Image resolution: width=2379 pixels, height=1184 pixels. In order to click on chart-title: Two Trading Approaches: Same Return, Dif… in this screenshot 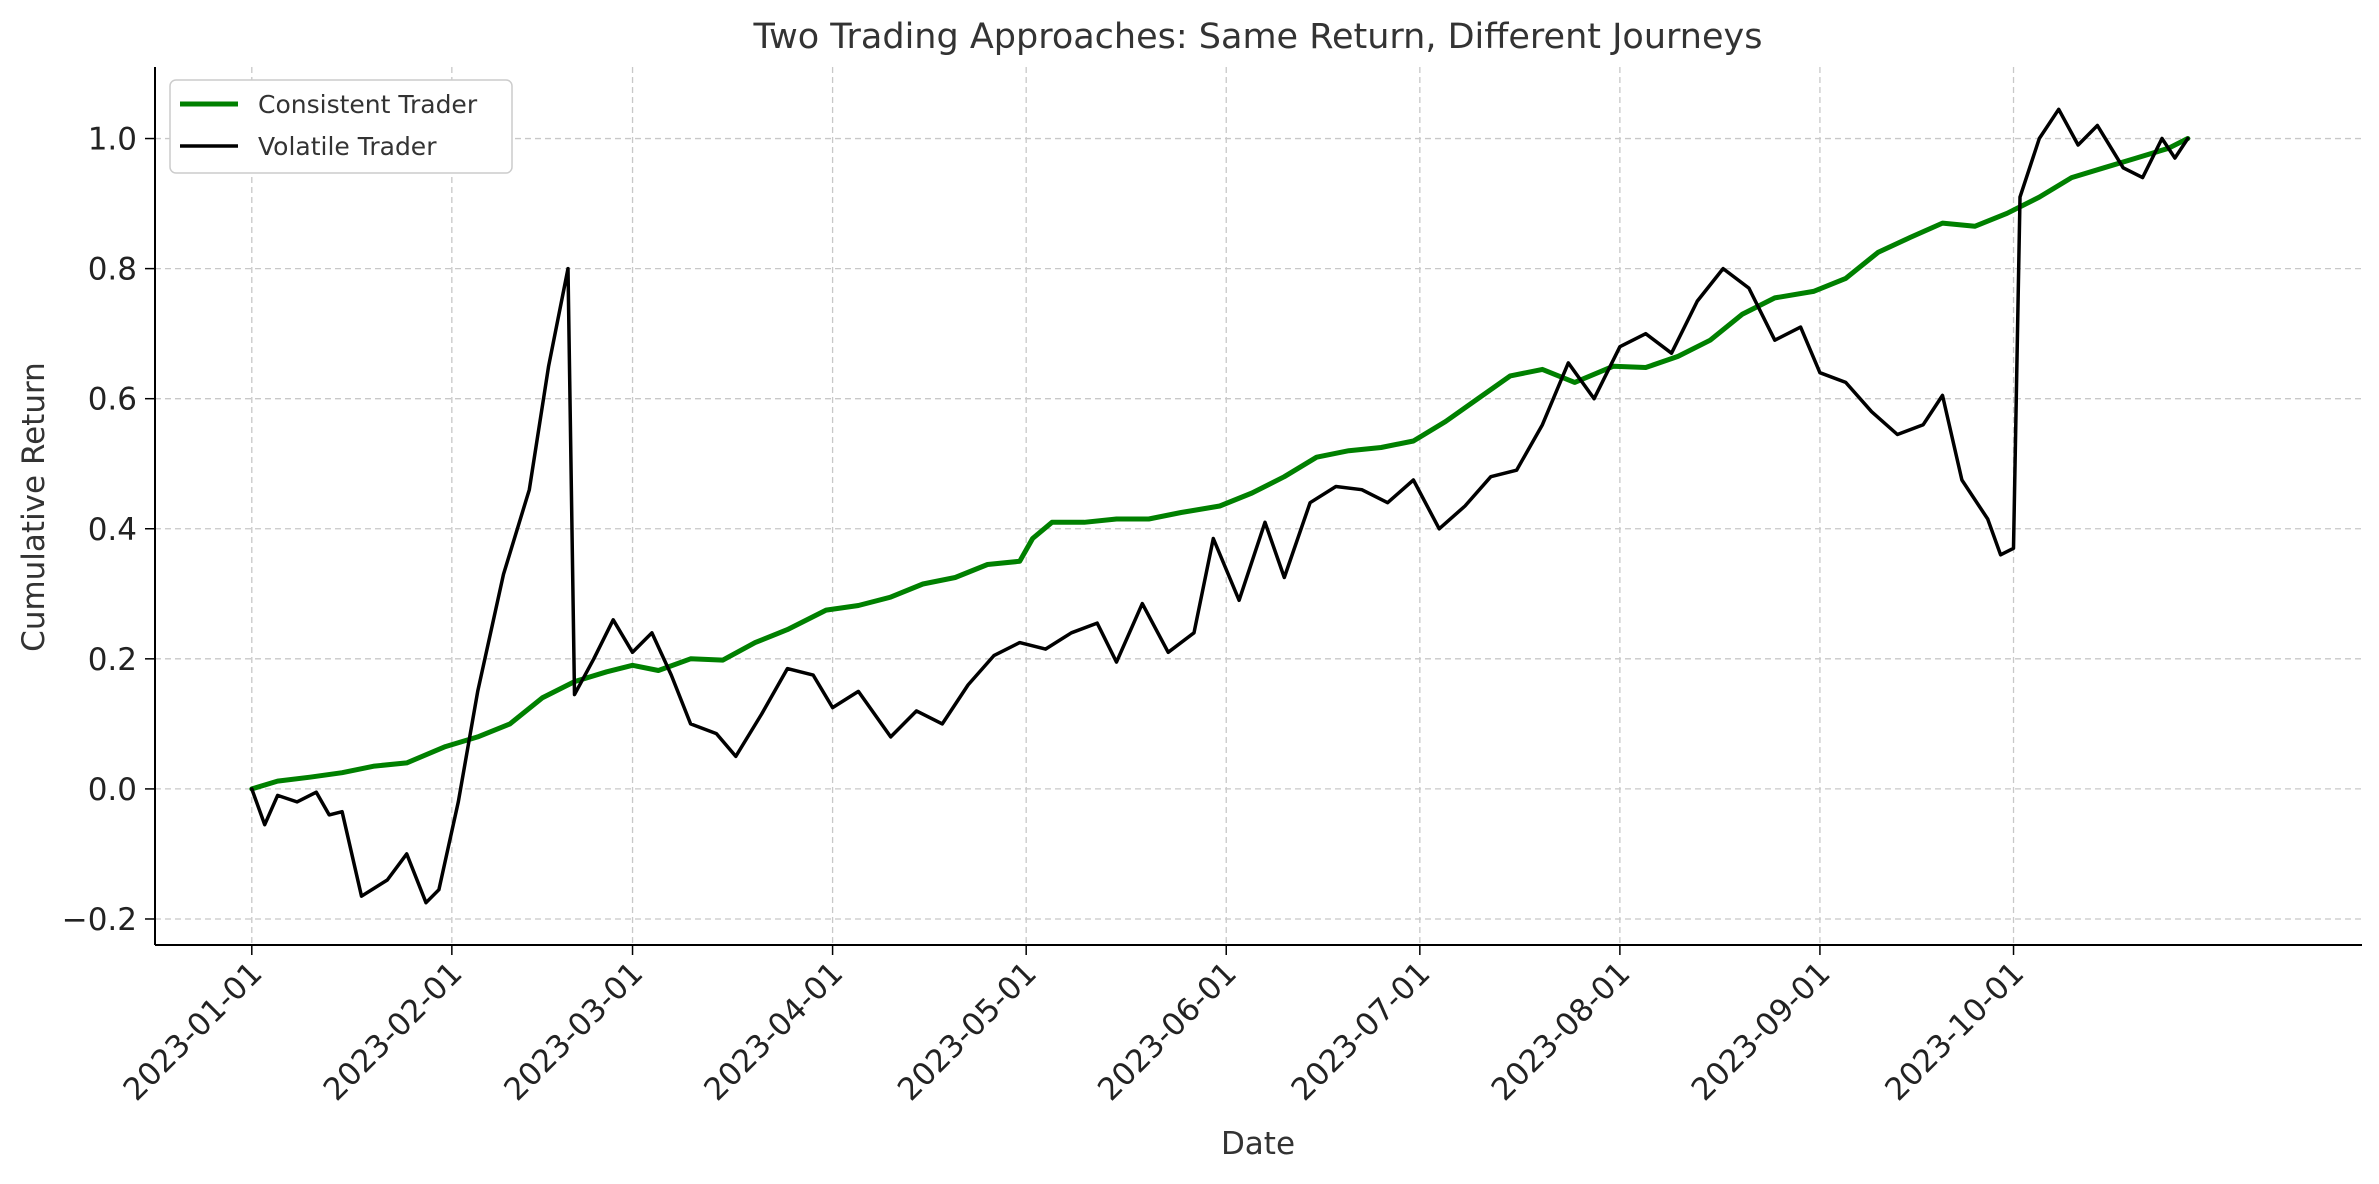, I will do `click(1258, 37)`.